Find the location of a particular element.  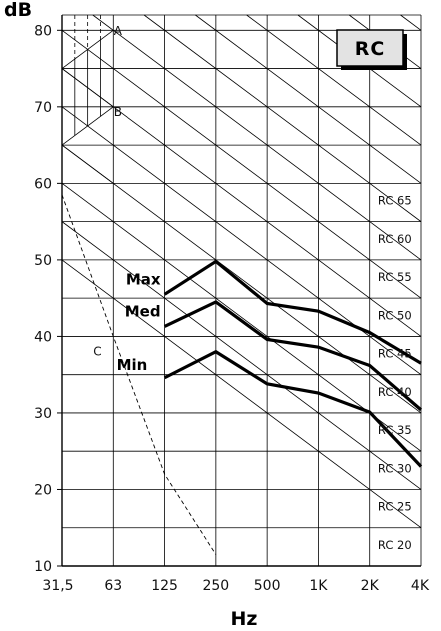

rc-curve-label: RC 35 is located at coordinates (395, 430).